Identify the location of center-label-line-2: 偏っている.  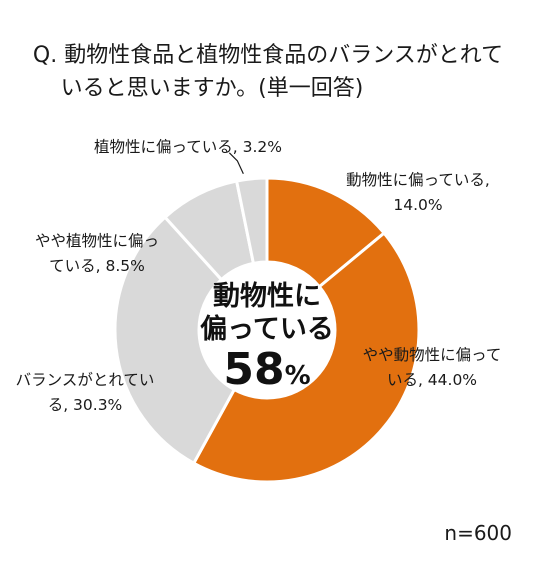
(267, 329).